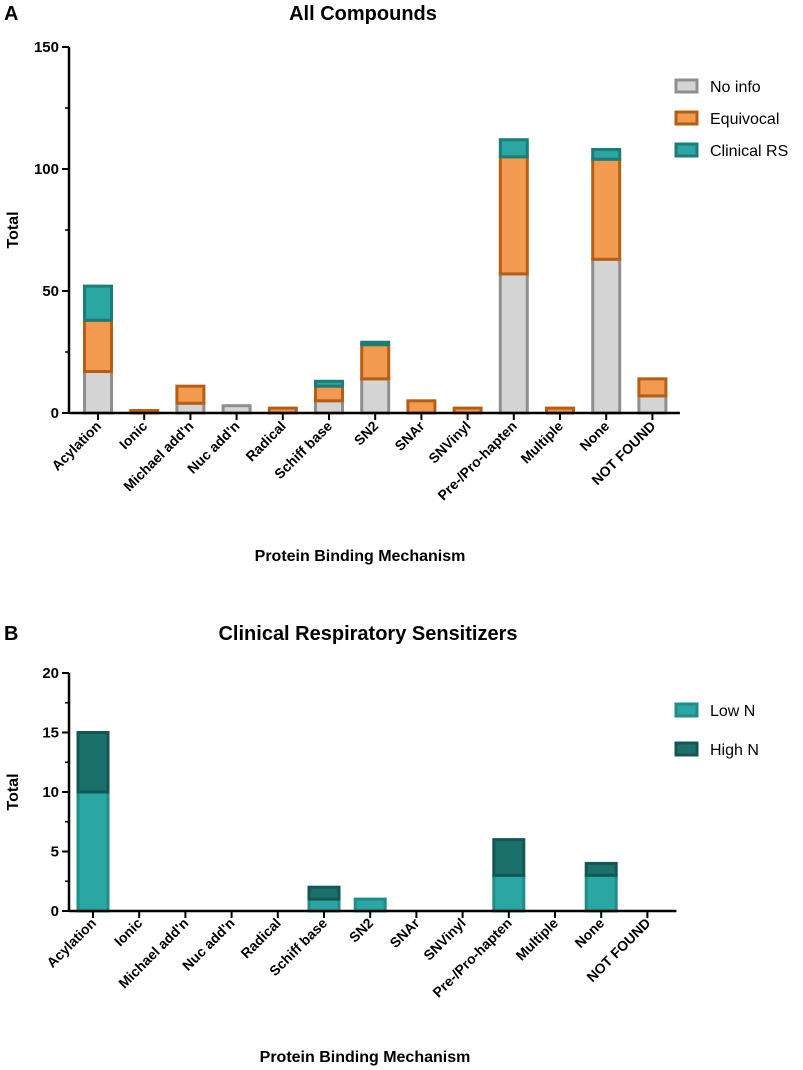  Describe the element at coordinates (50, 673) in the screenshot. I see `y-tick-label: 20` at that location.